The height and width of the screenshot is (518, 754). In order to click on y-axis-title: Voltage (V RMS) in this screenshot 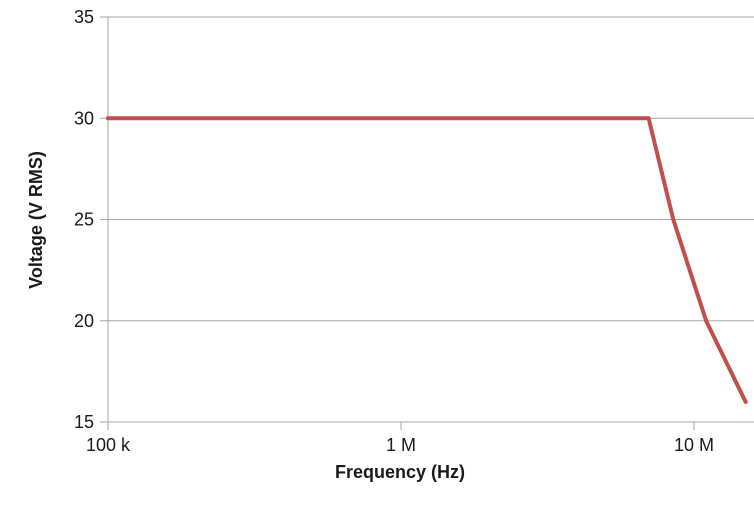, I will do `click(36, 220)`.